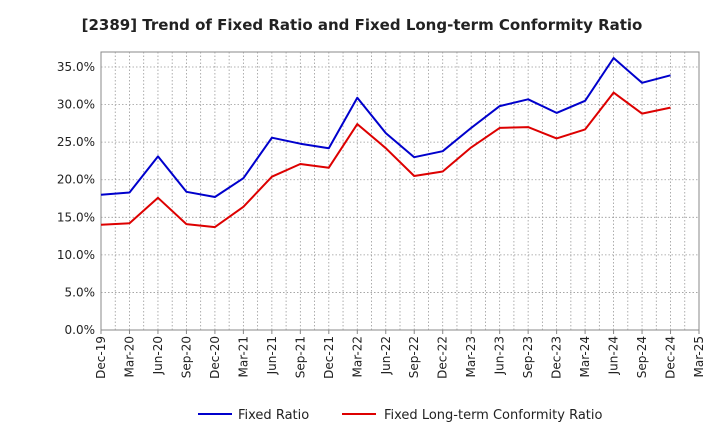 Image resolution: width=720 pixels, height=440 pixels. I want to click on x-tick-label: Mar-23, so click(471, 356).